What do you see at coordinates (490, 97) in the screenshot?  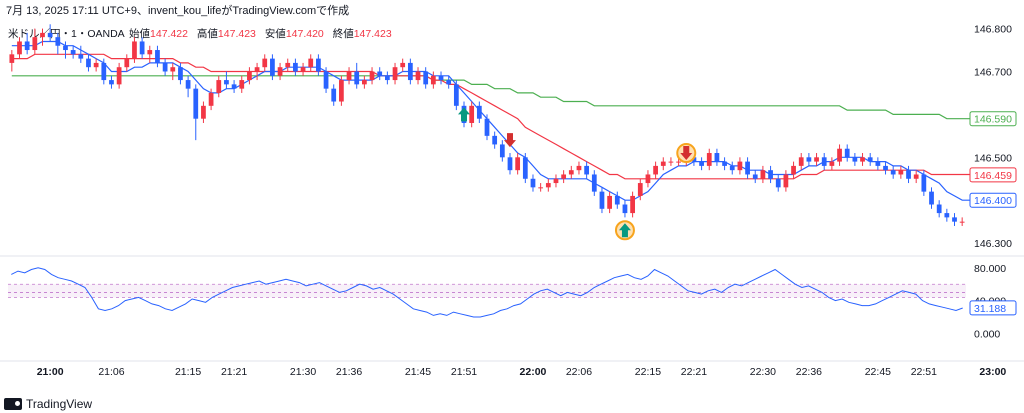 I see `ma-slow-line` at bounding box center [490, 97].